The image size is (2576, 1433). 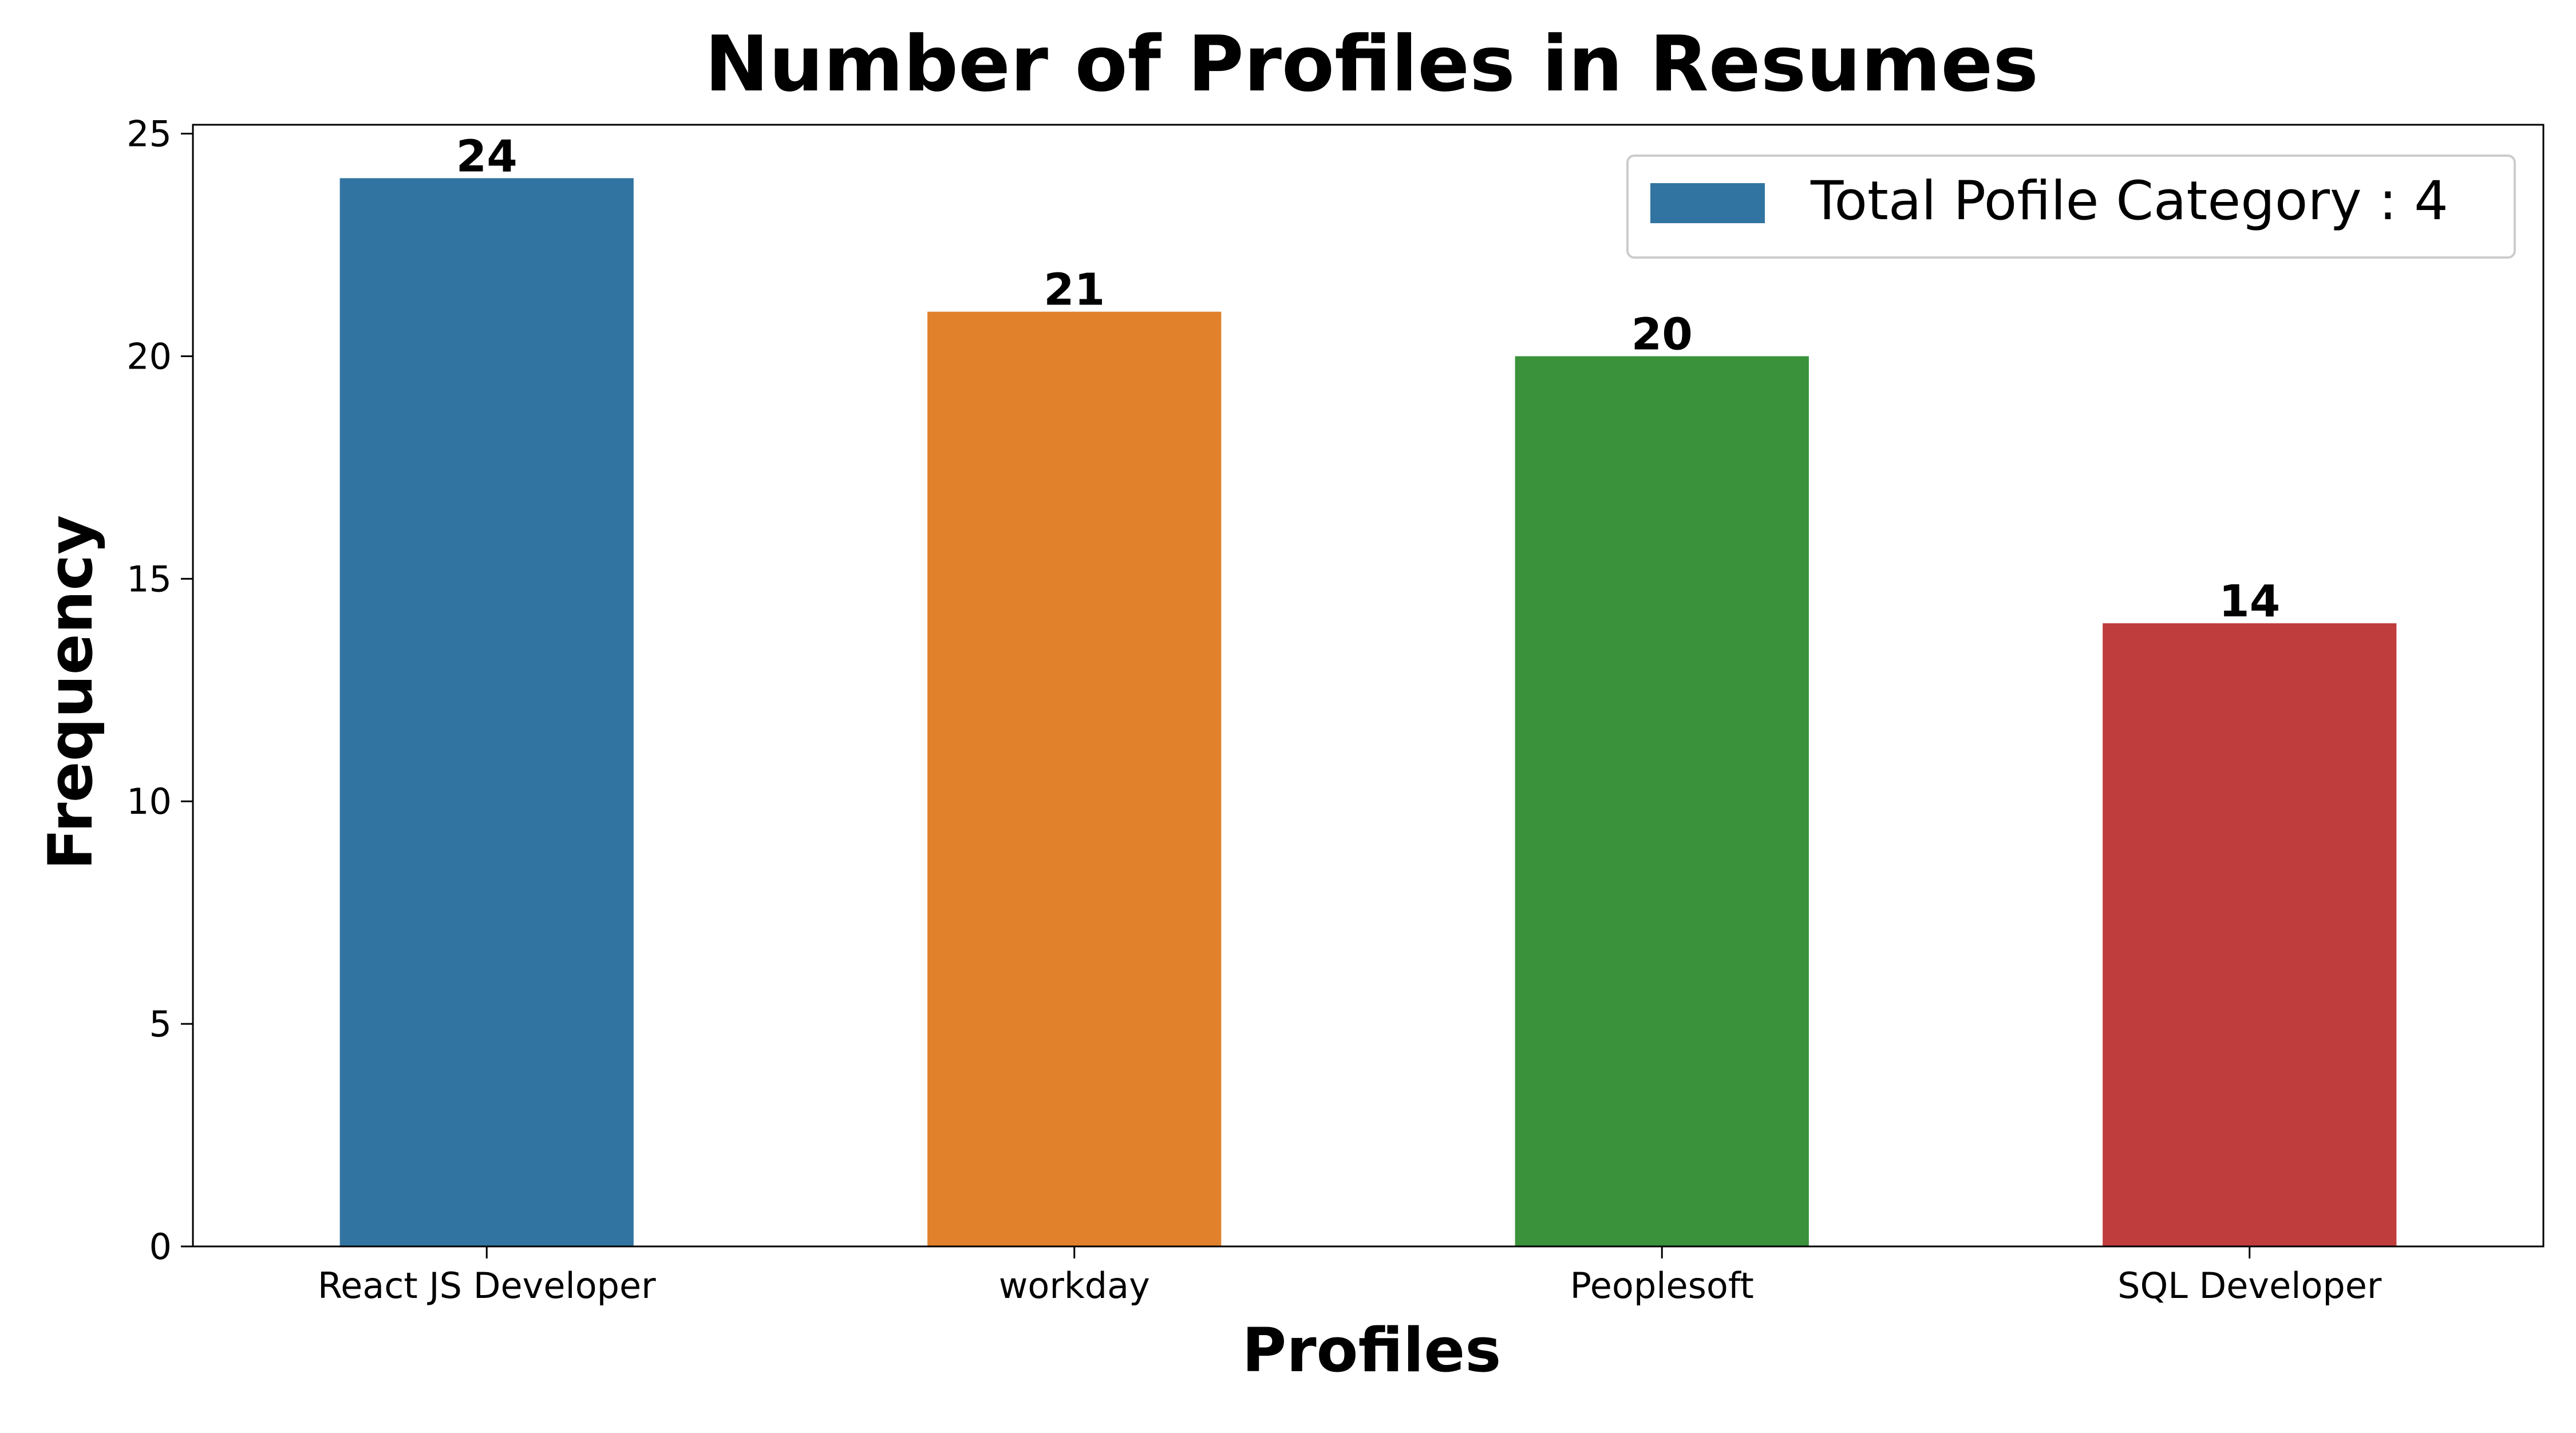 What do you see at coordinates (1662, 1286) in the screenshot?
I see `x-tick-label: Peoplesoft` at bounding box center [1662, 1286].